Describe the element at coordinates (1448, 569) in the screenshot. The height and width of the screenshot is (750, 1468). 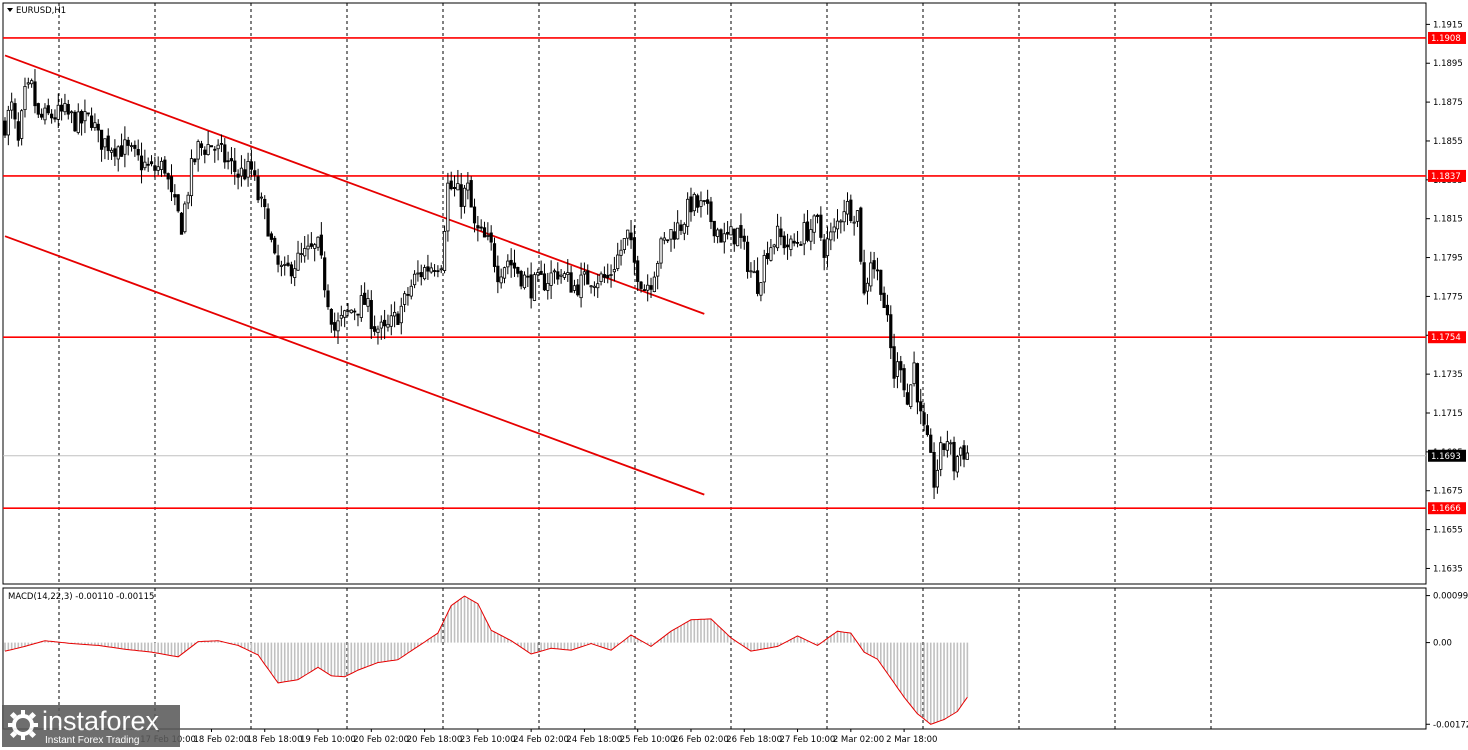
I see `y-tick-label: 1.1635` at that location.